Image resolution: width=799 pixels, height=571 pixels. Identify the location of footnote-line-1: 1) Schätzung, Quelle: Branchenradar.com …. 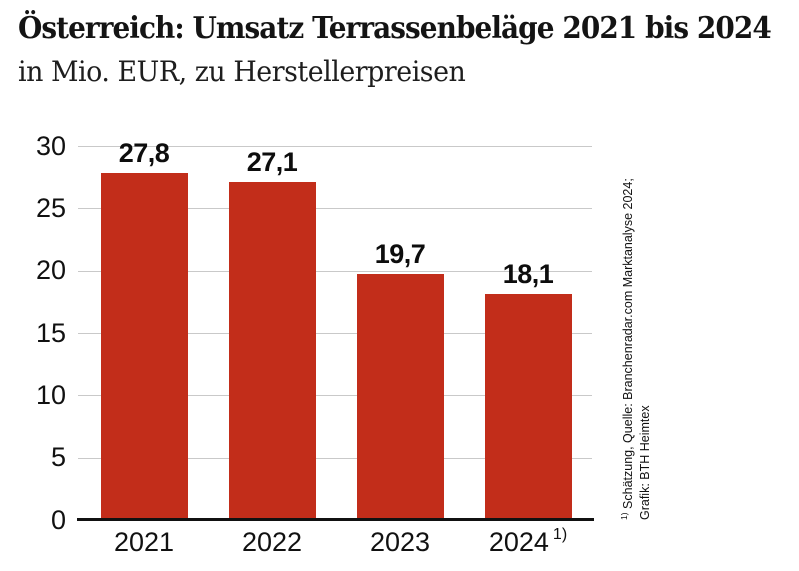
(626, 327).